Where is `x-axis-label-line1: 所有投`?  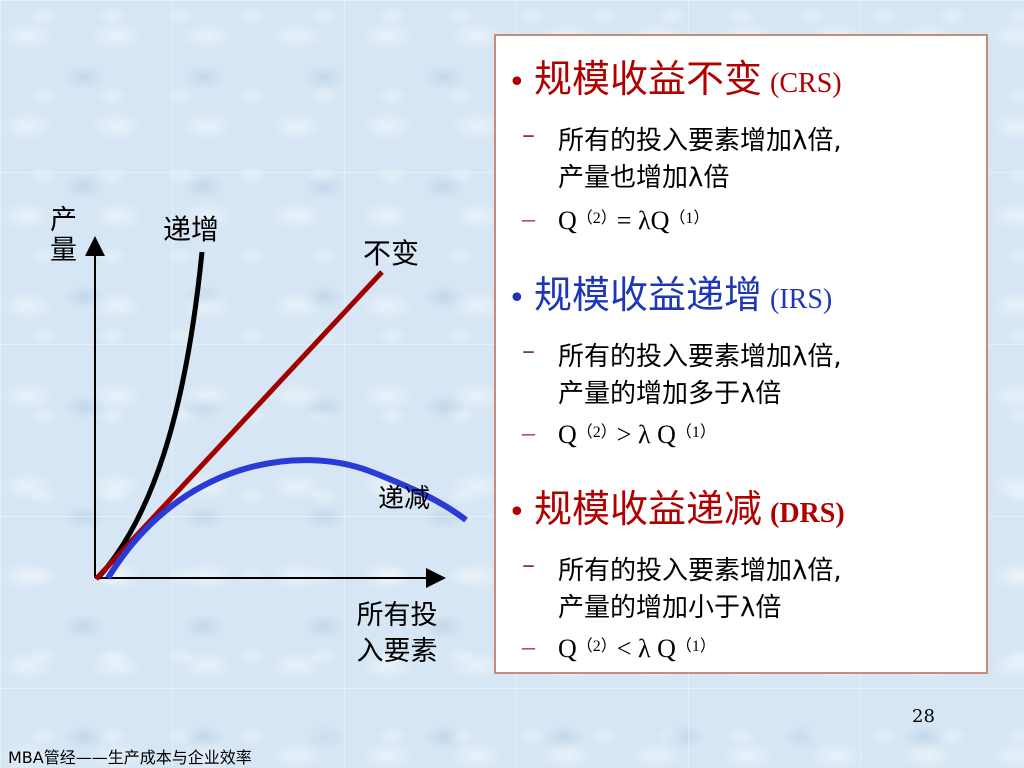 x-axis-label-line1: 所有投 is located at coordinates (397, 615).